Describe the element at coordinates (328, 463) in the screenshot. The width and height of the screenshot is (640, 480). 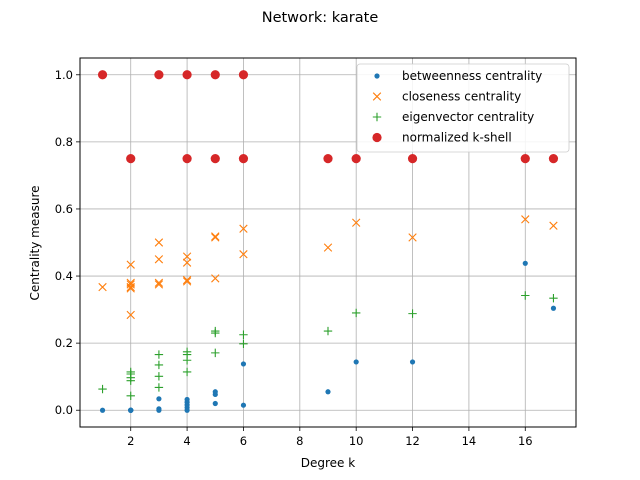
I see `x-axis-label: Degree k` at that location.